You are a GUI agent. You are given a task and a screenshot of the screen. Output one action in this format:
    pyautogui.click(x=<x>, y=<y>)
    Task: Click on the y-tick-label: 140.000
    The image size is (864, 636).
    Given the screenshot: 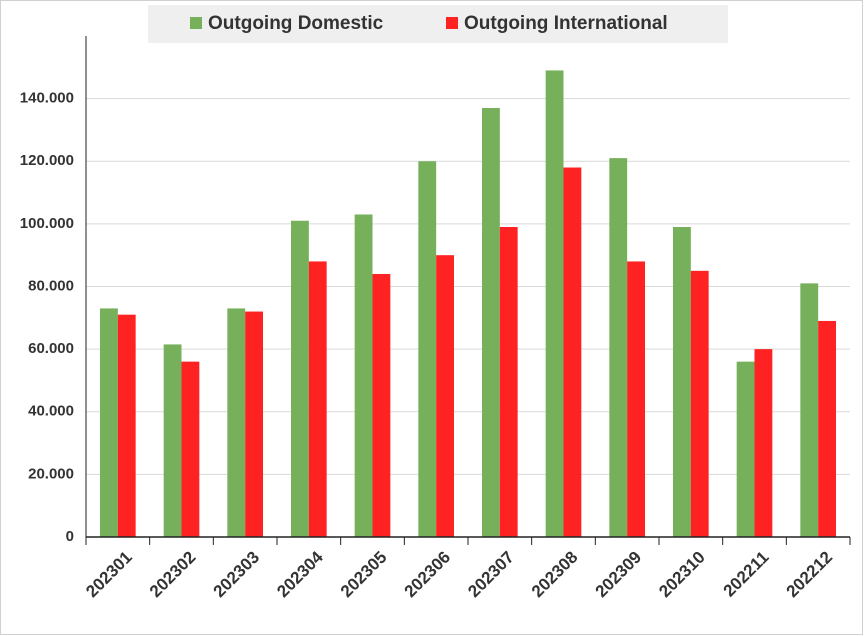 What is the action you would take?
    pyautogui.click(x=47, y=98)
    